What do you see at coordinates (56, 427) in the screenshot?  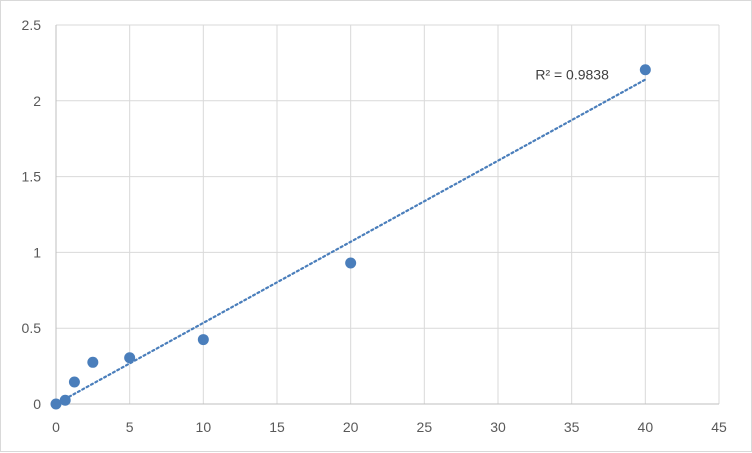 I see `x-tick-label: 0` at bounding box center [56, 427].